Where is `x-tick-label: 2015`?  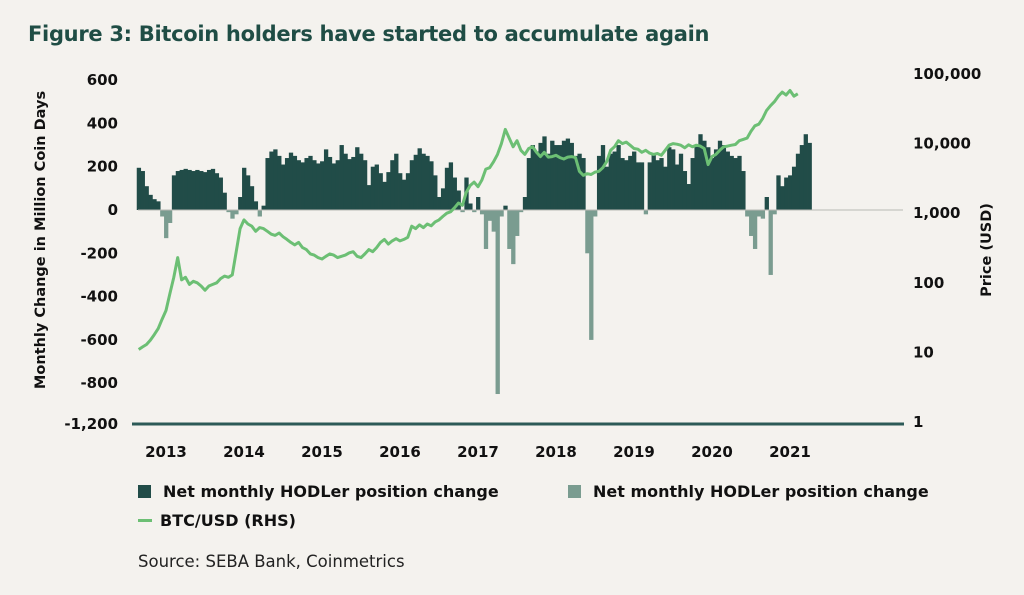 x-tick-label: 2015 is located at coordinates (322, 452).